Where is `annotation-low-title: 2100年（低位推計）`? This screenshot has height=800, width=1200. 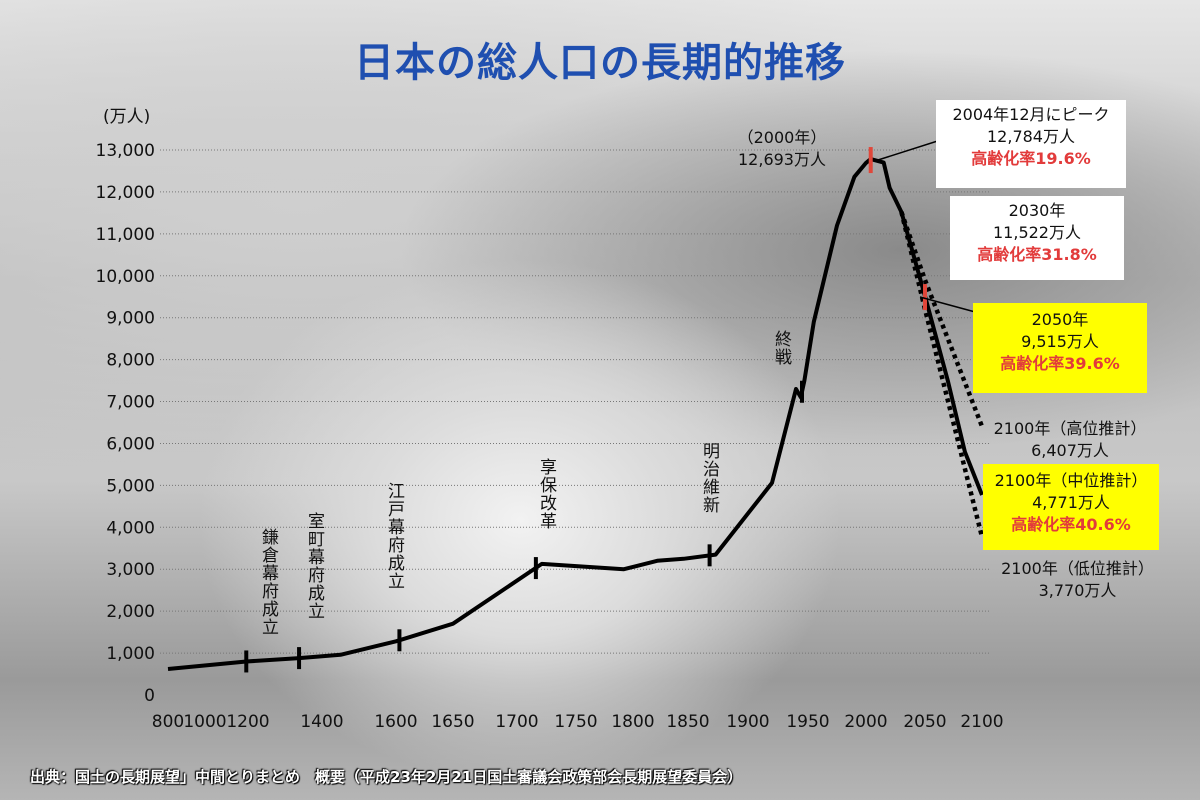
annotation-low-title: 2100年（低位推計） is located at coordinates (1077, 568).